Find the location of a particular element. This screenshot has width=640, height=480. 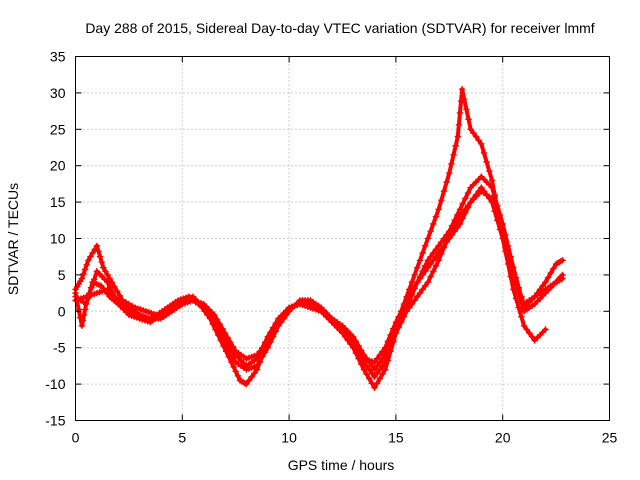

x-tick-label: 5 is located at coordinates (182, 438).